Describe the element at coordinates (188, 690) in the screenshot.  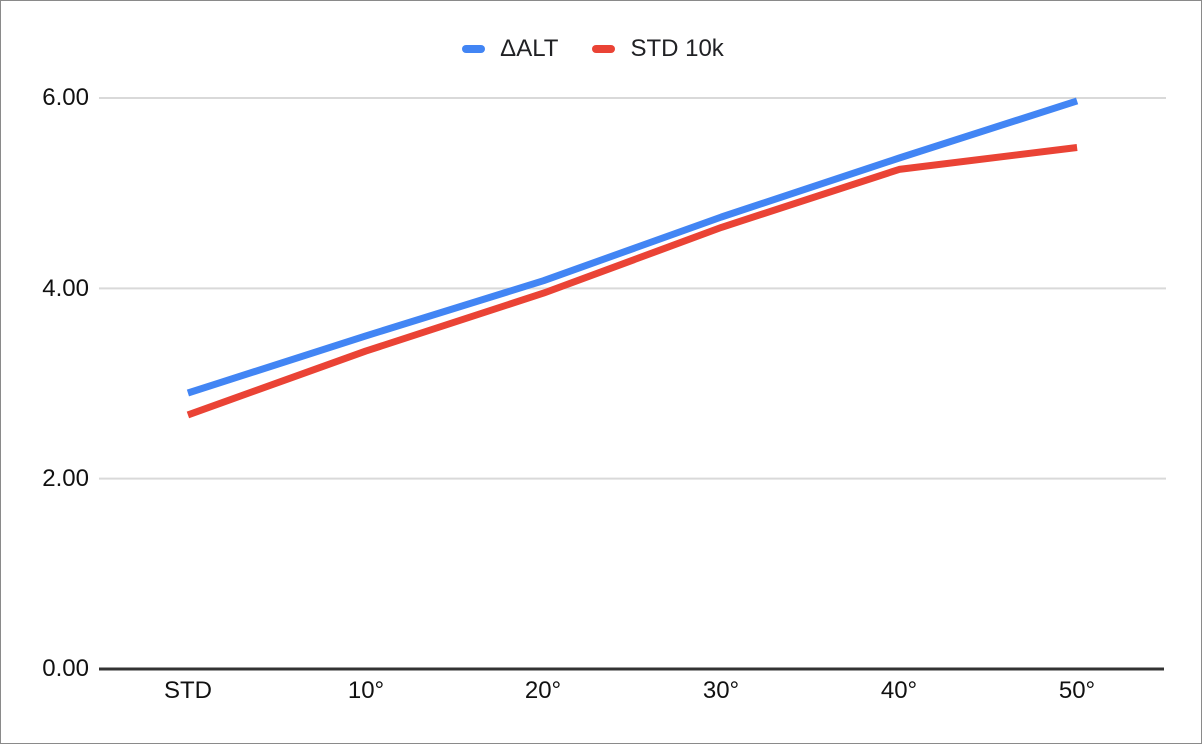
I see `x-axis-tick-label: STD` at that location.